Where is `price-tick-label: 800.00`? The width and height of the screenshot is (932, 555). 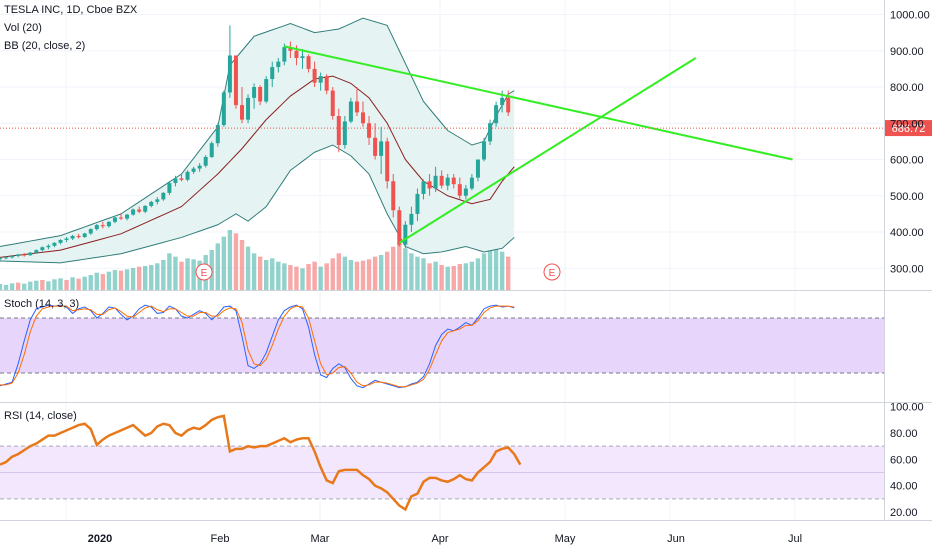
price-tick-label: 800.00 is located at coordinates (907, 88).